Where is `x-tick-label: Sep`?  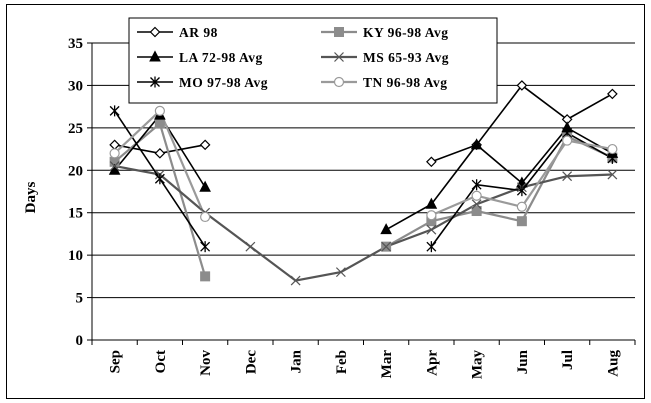
x-tick-label: Sep is located at coordinates (116, 361).